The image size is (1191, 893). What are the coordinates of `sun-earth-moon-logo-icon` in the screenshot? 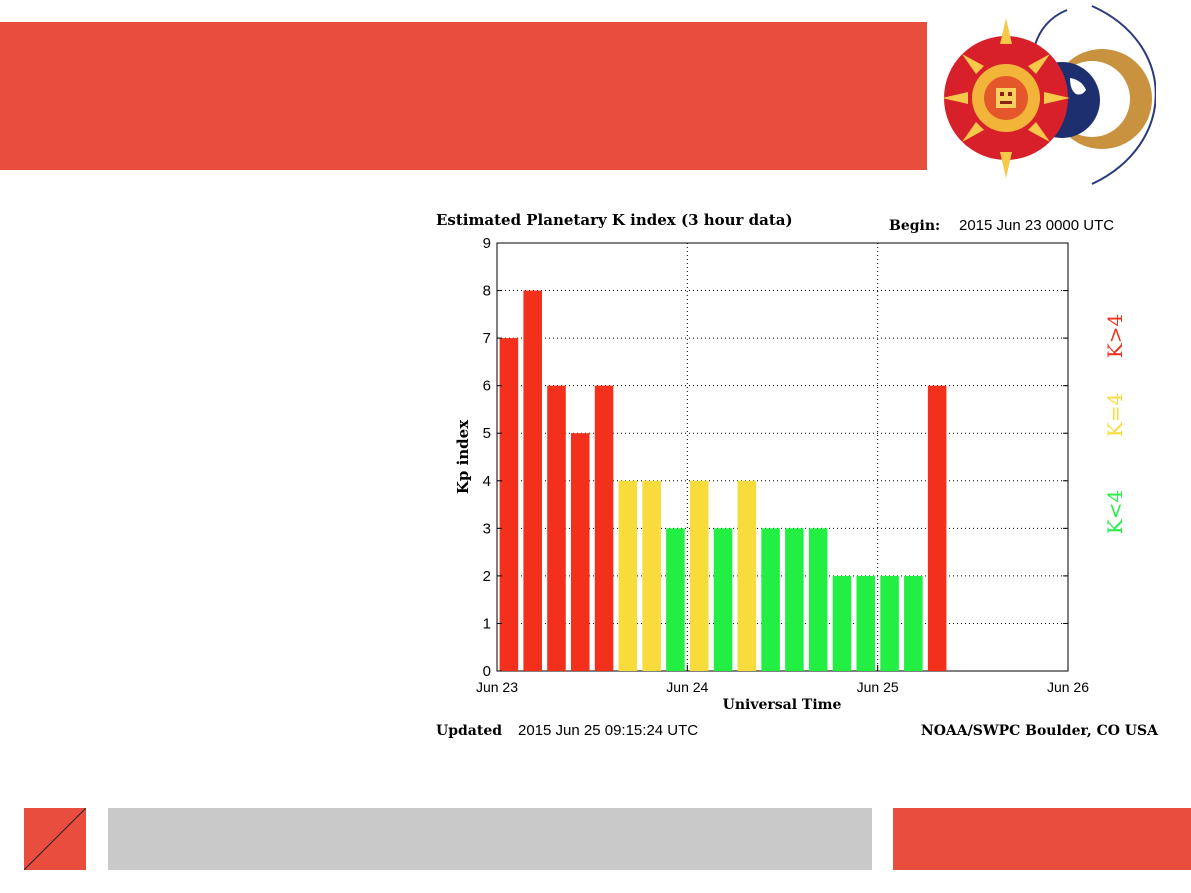 It's located at (1049, 95).